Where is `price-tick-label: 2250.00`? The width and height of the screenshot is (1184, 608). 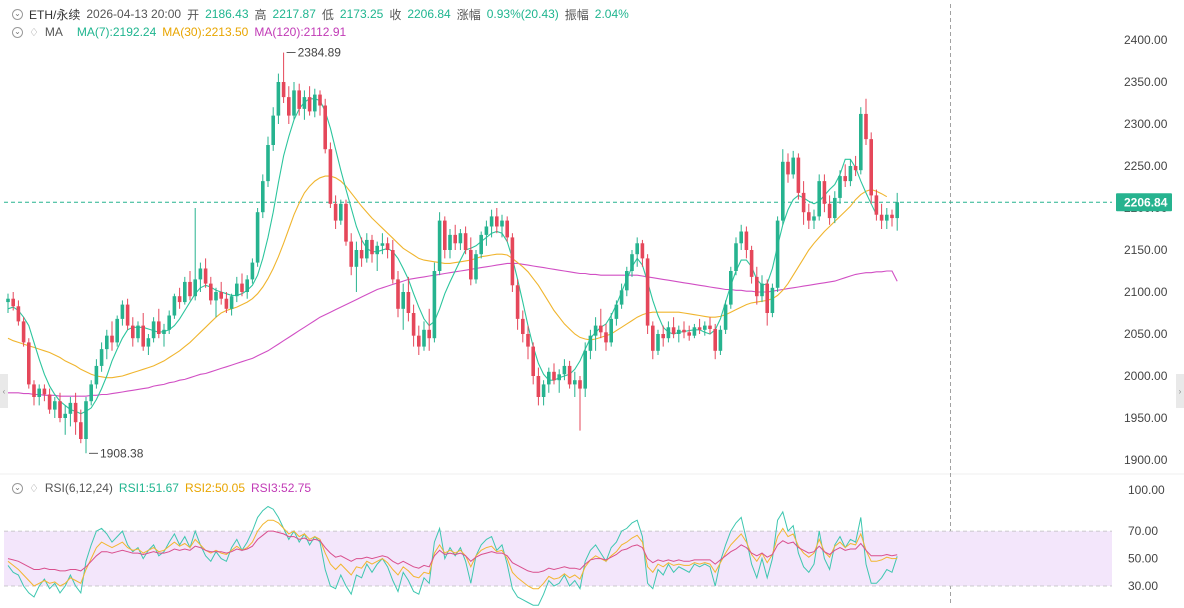
price-tick-label: 2250.00 is located at coordinates (1146, 166).